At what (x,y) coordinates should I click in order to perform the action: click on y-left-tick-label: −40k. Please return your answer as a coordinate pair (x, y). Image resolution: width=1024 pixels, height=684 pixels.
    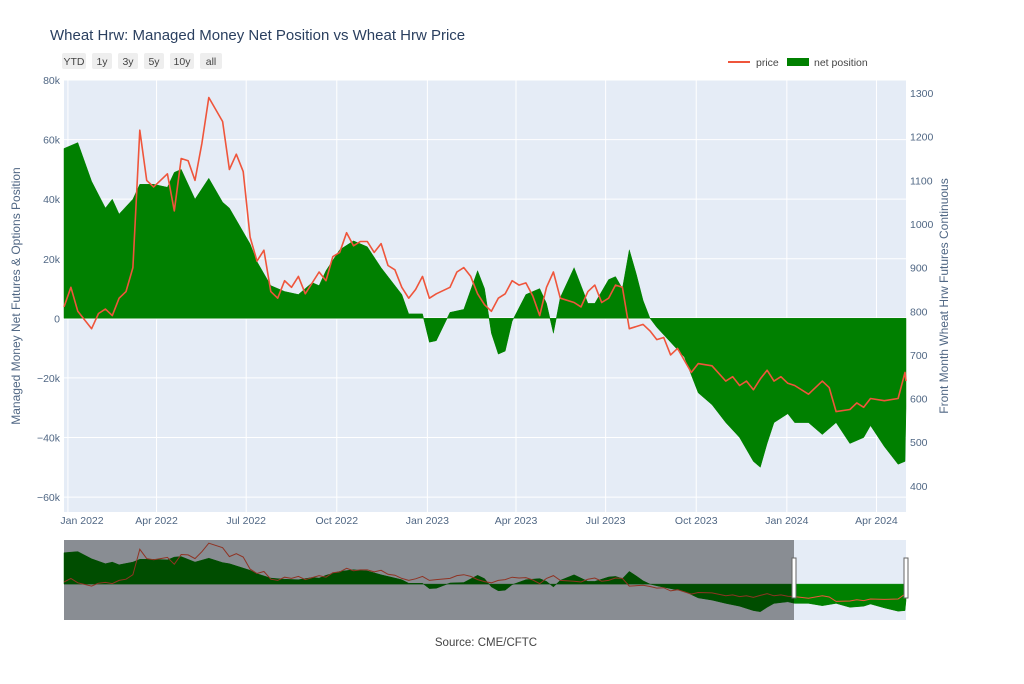
    Looking at the image, I should click on (49, 439).